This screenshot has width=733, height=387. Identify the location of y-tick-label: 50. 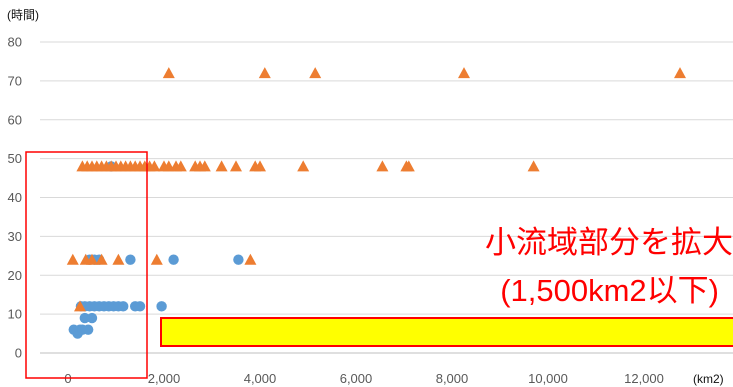
(15, 158).